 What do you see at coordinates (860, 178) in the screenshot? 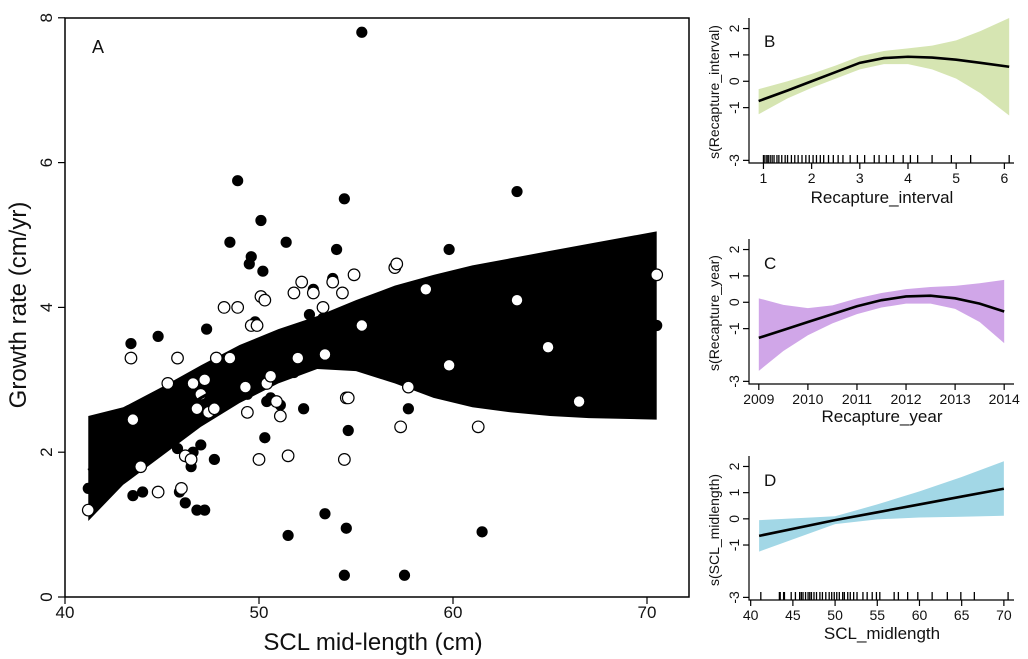
I see `x-tick-label: 3` at bounding box center [860, 178].